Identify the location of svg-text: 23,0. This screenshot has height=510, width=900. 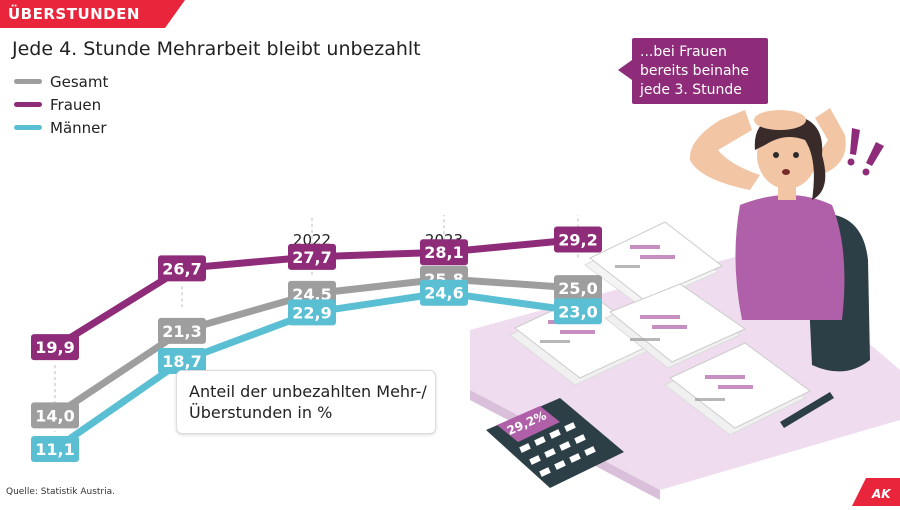
(577, 311).